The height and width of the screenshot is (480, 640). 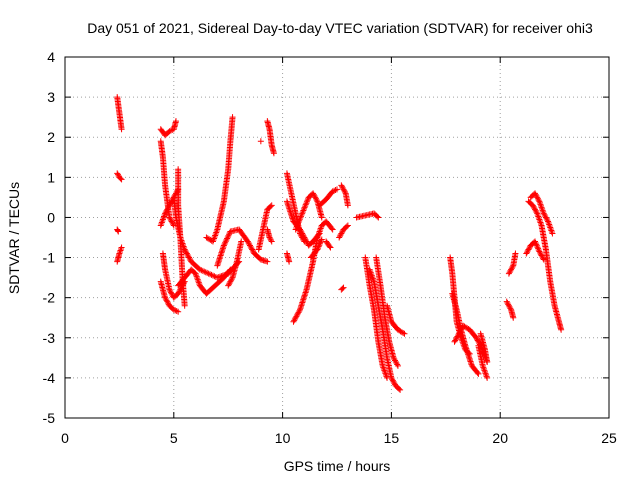 What do you see at coordinates (51, 97) in the screenshot?
I see `y-tick-label: 3` at bounding box center [51, 97].